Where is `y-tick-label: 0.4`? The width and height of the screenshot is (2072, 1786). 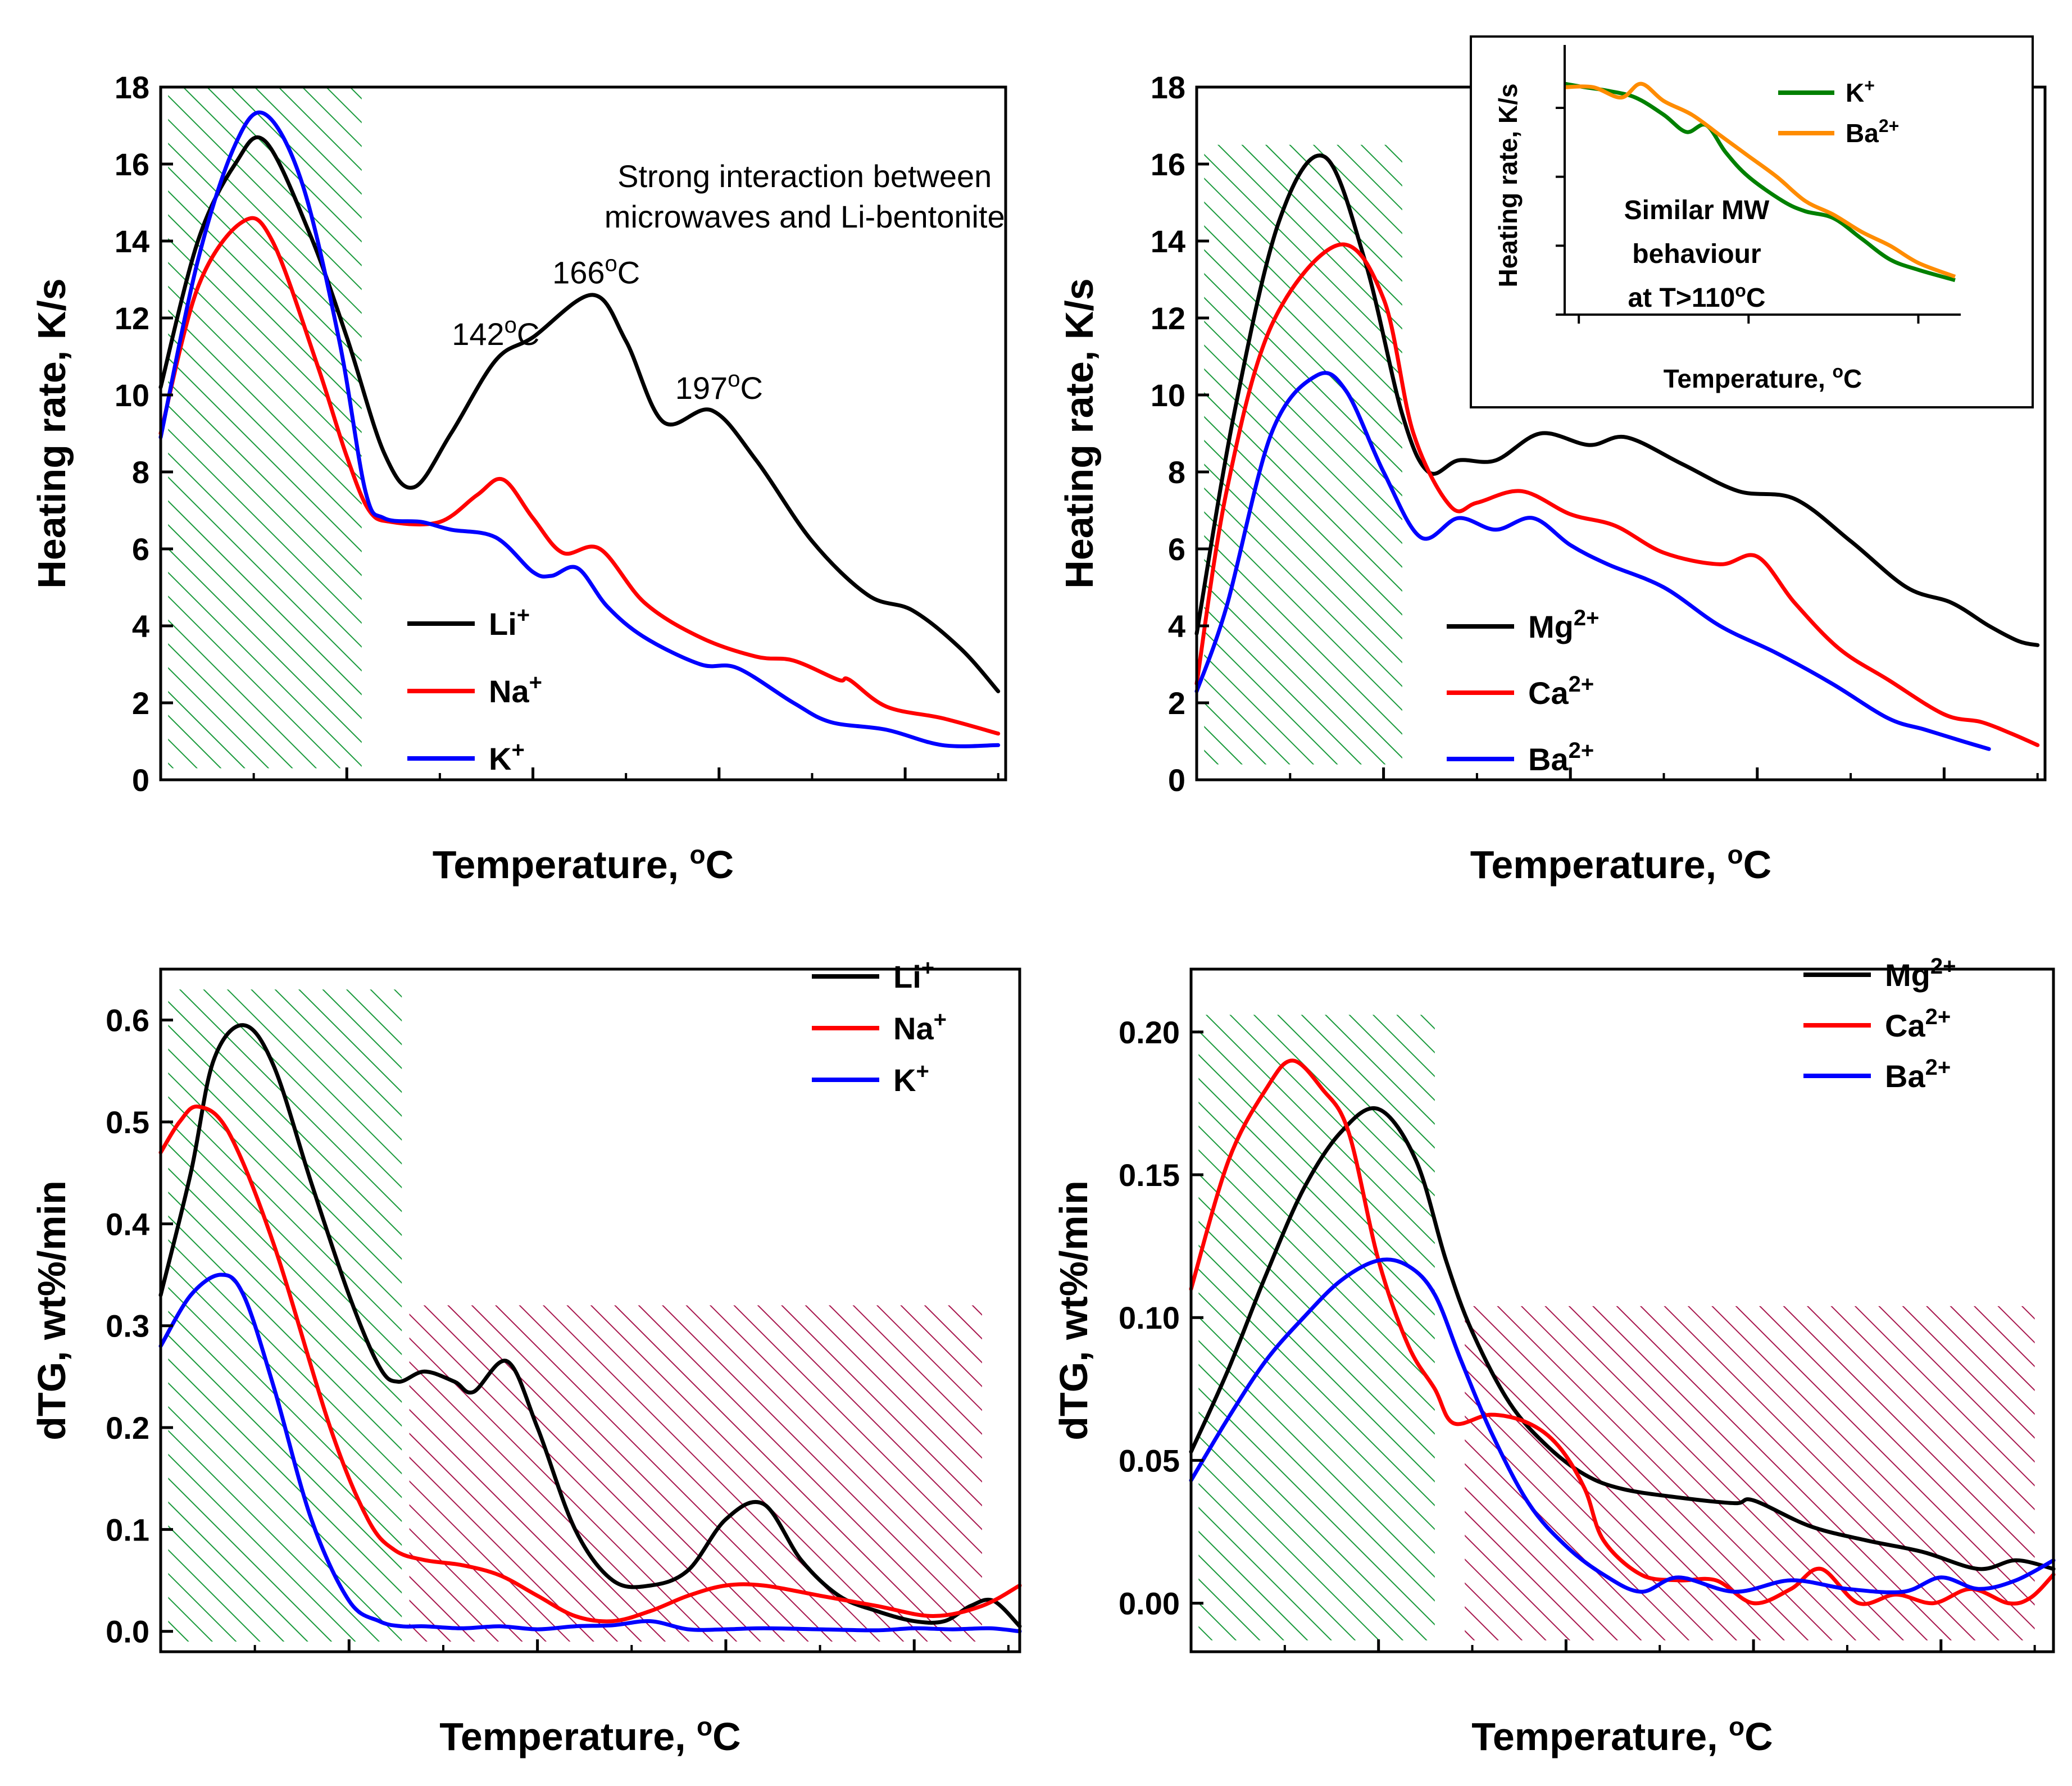
y-tick-label: 0.4 is located at coordinates (127, 1224).